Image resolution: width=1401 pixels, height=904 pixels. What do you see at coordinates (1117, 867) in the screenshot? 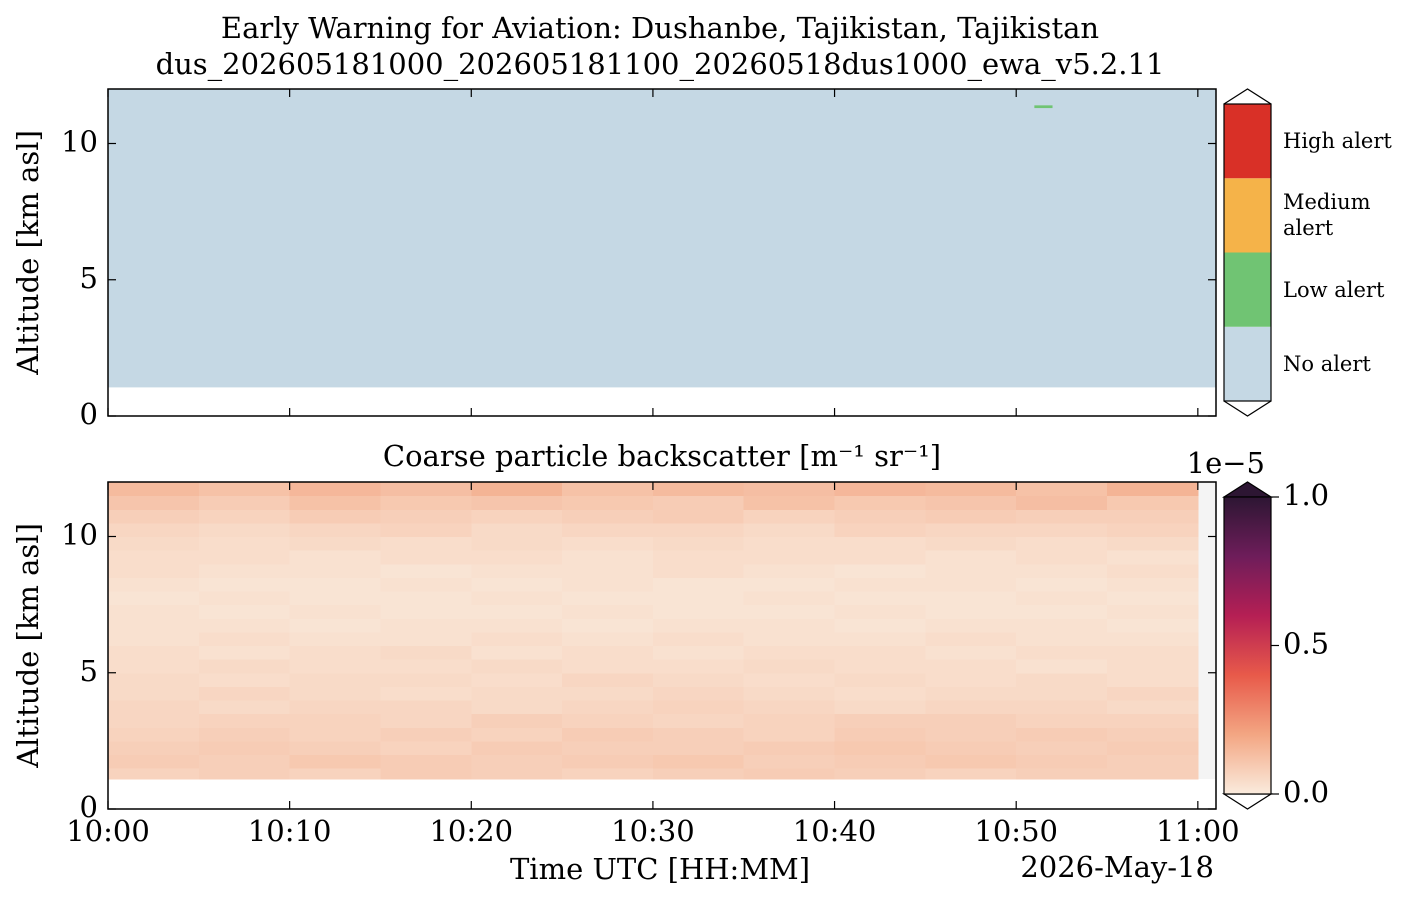
I see `date-label: 2026-May-18` at bounding box center [1117, 867].